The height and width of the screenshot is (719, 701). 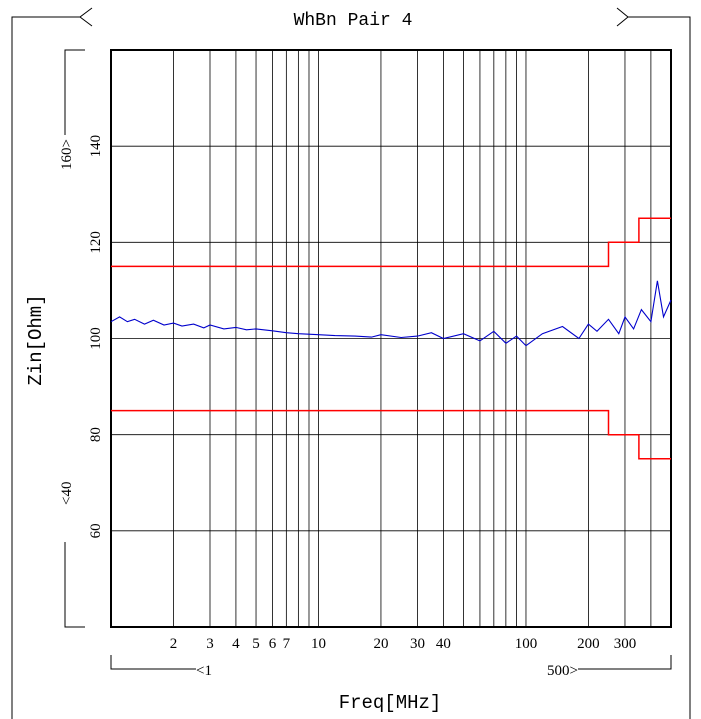 I want to click on x-tick-label: 300, so click(x=625, y=644).